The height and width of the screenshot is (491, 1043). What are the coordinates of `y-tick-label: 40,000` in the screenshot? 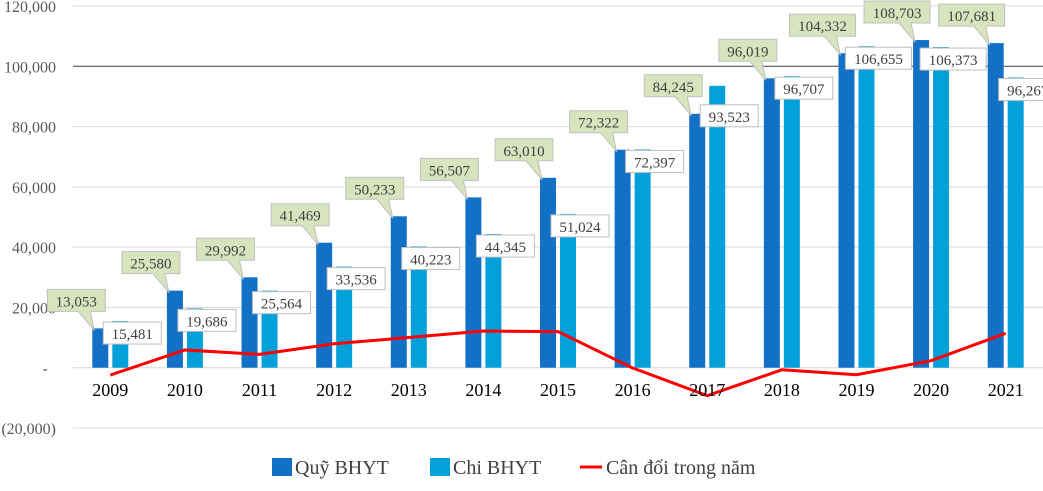 It's located at (34, 248).